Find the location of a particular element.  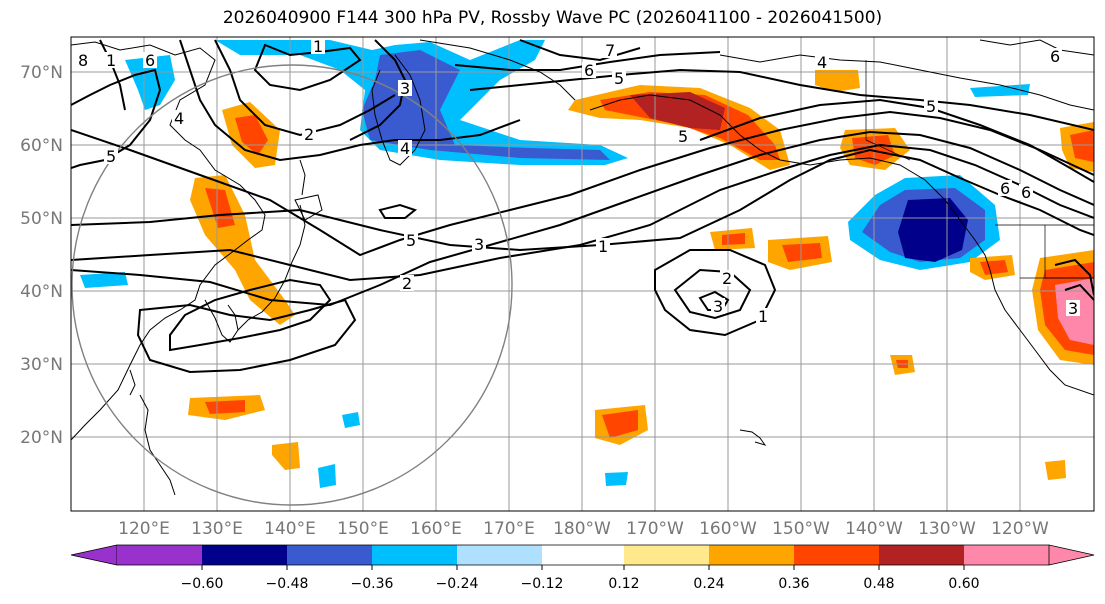

lon-label: 130°E is located at coordinates (217, 529).